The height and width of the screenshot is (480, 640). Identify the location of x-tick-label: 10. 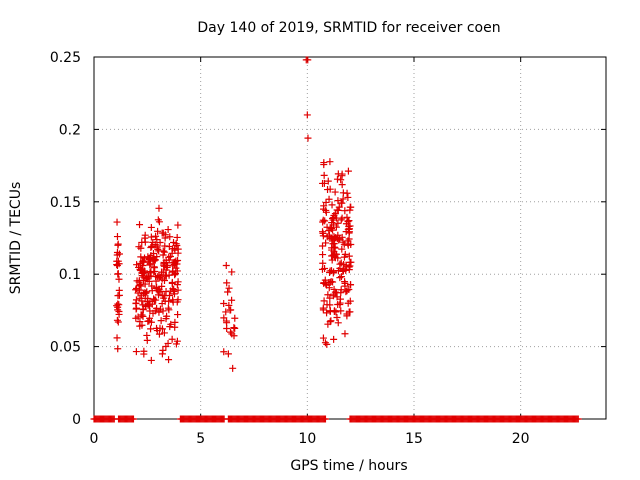
(307, 439).